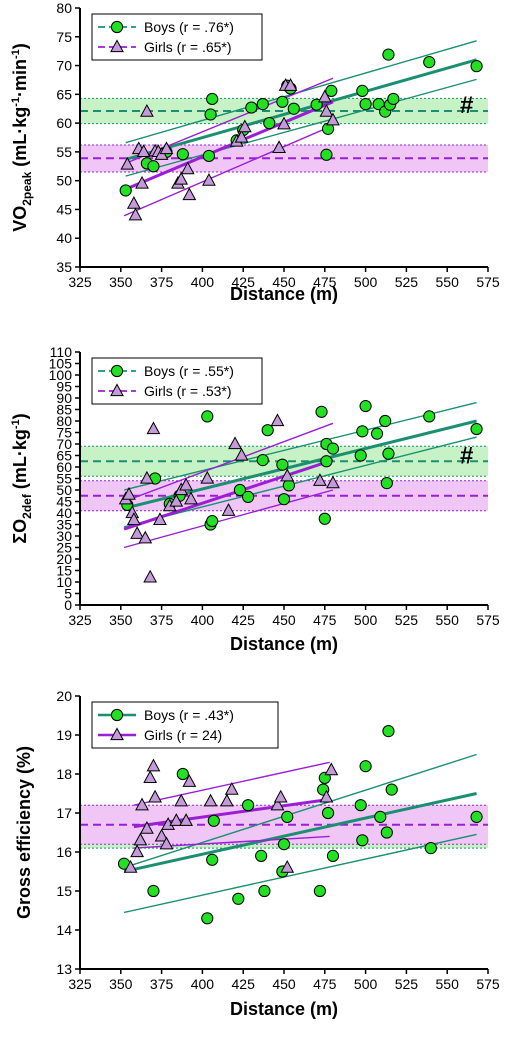 The image size is (512, 1037). What do you see at coordinates (300, 832) in the screenshot?
I see `fit-line-boys` at bounding box center [300, 832].